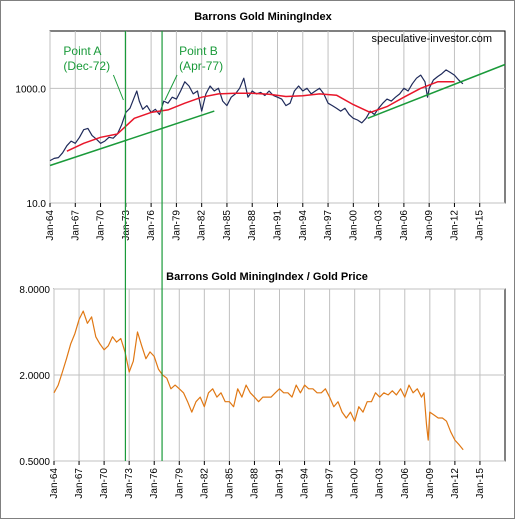 This screenshot has width=515, height=519. What do you see at coordinates (30, 89) in the screenshot?
I see `top-y-tick-label: 1000.0` at bounding box center [30, 89].